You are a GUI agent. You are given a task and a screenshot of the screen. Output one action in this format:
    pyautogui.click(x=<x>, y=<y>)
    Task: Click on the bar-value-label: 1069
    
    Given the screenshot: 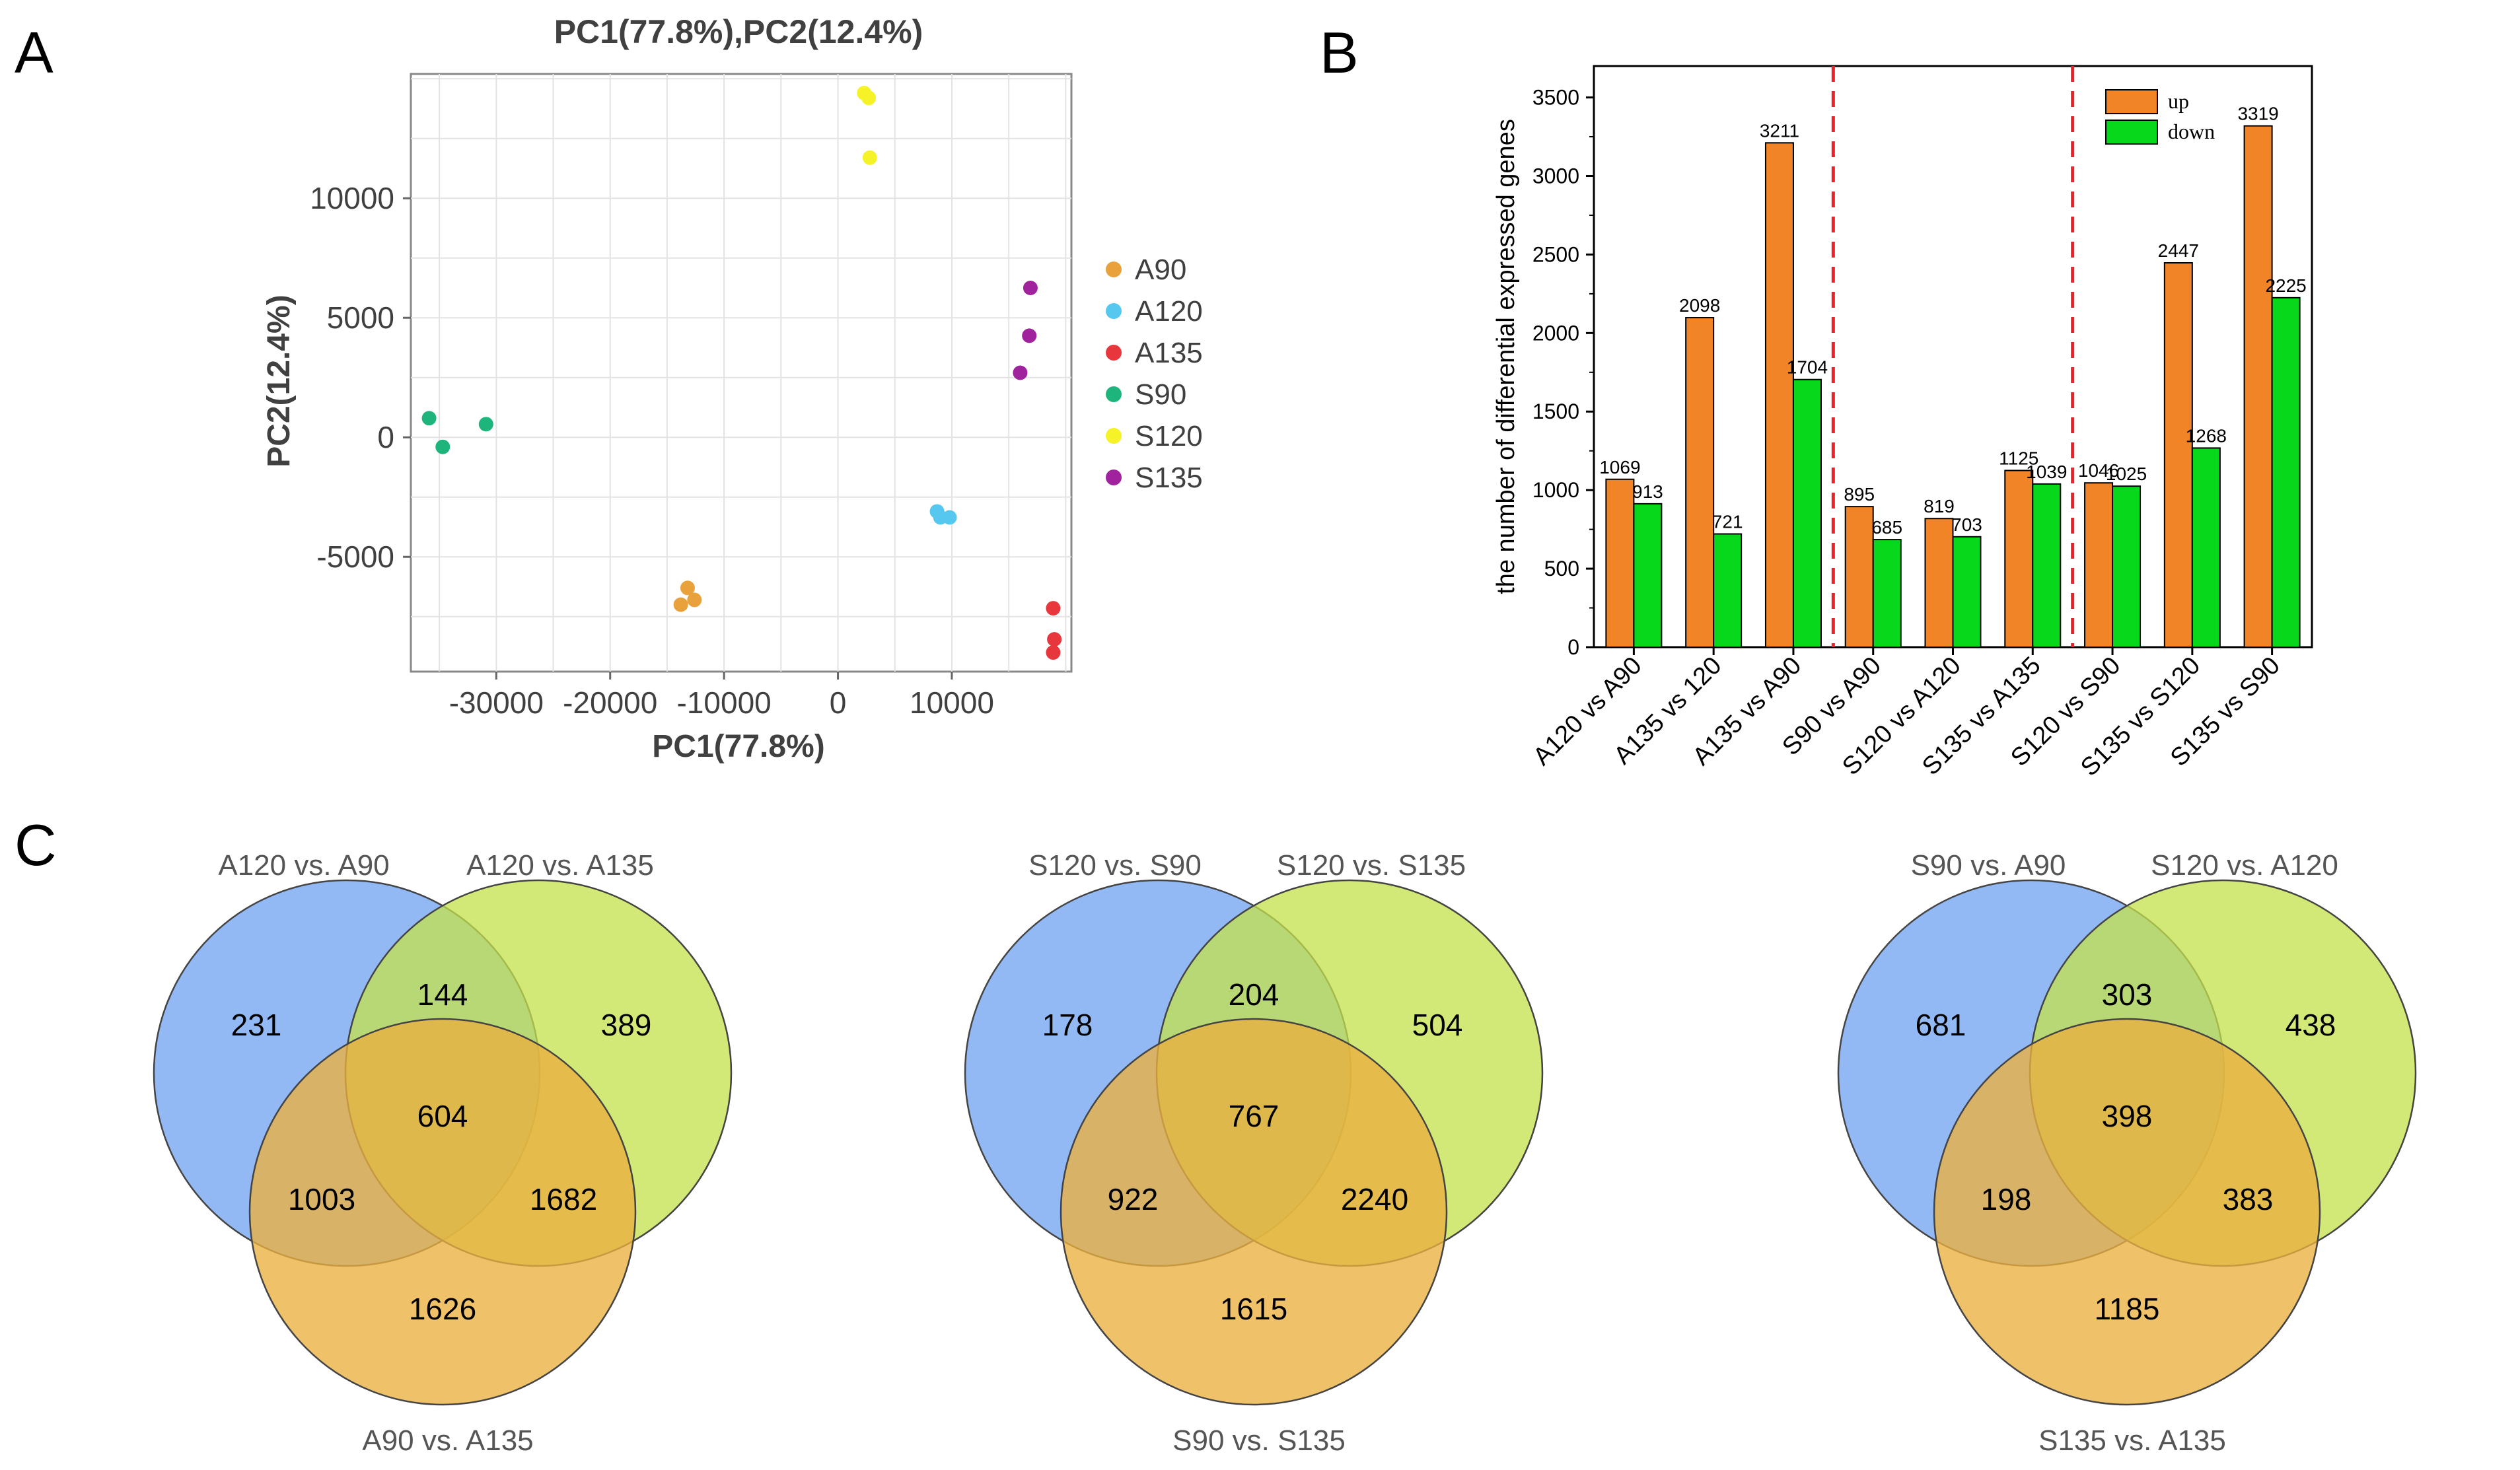 What is the action you would take?
    pyautogui.click(x=1620, y=467)
    